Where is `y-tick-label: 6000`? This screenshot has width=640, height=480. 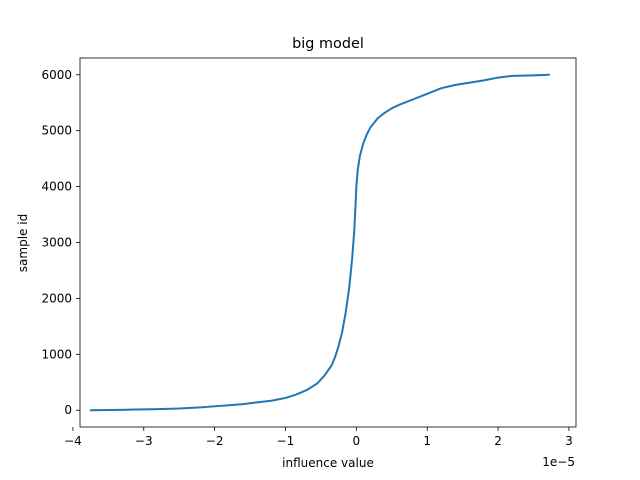
y-tick-label: 6000 is located at coordinates (56, 75).